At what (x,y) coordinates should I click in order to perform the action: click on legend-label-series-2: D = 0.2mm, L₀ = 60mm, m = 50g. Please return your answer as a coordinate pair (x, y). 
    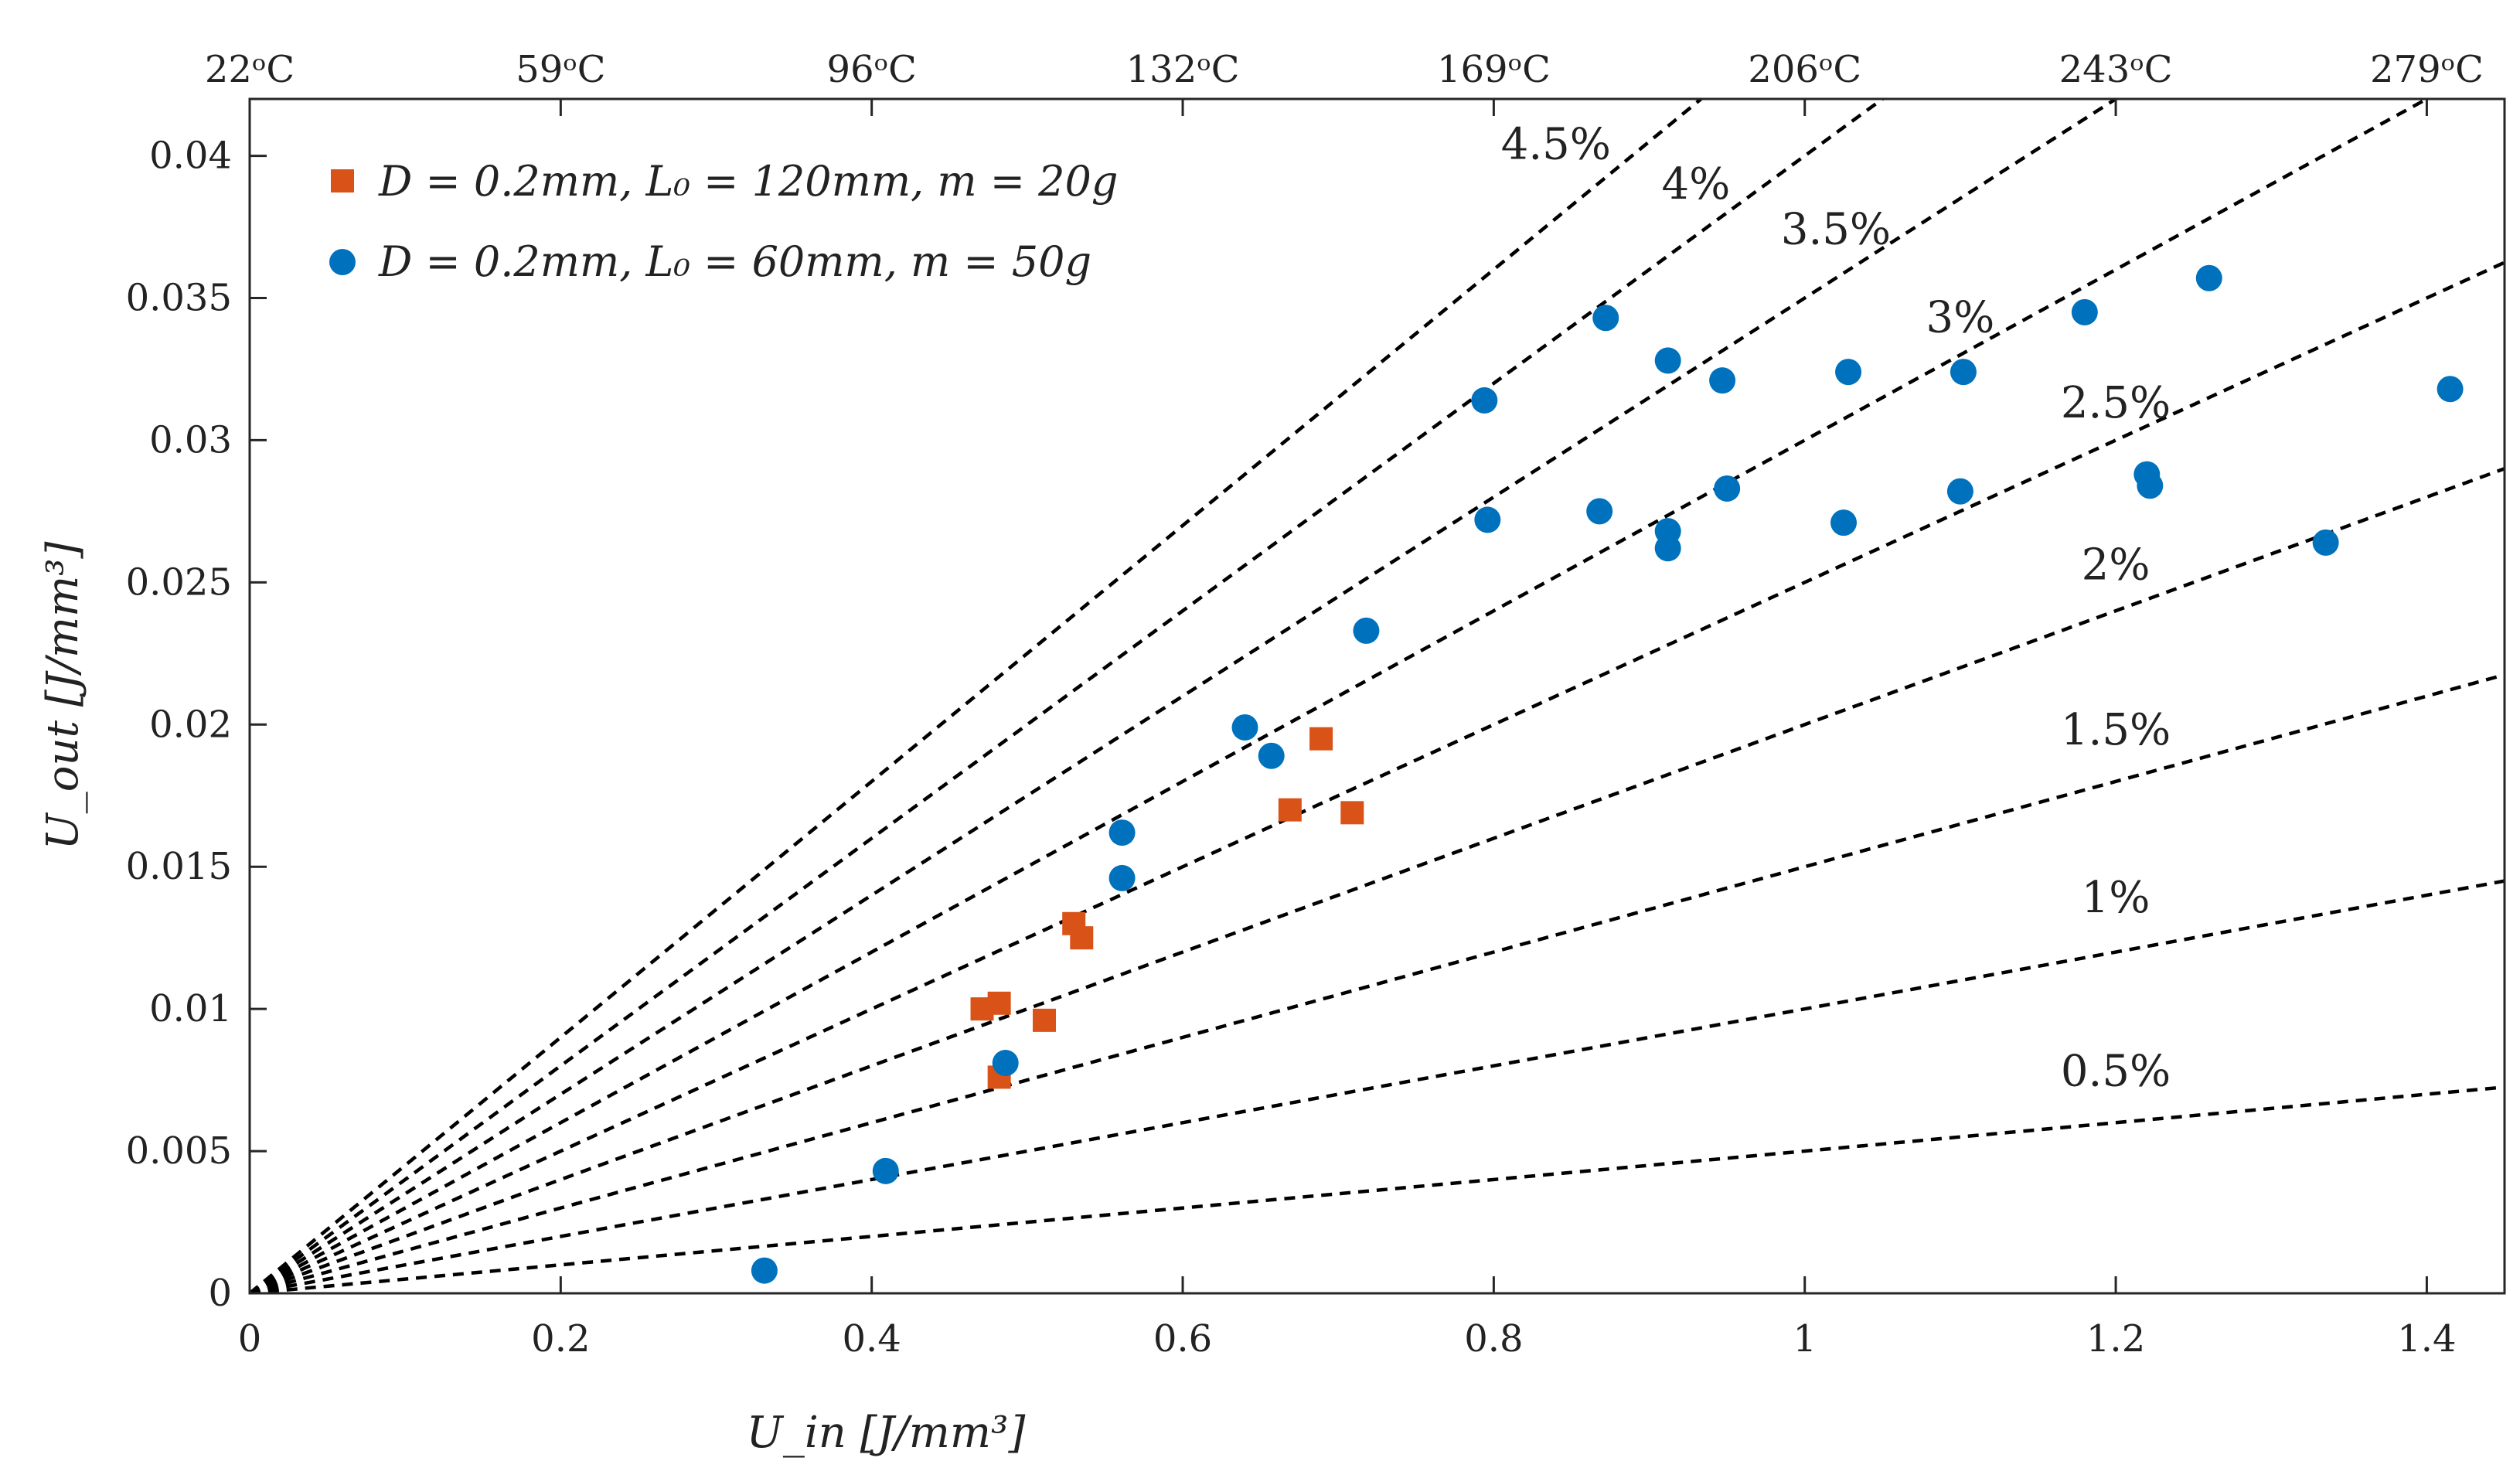
    Looking at the image, I should click on (734, 261).